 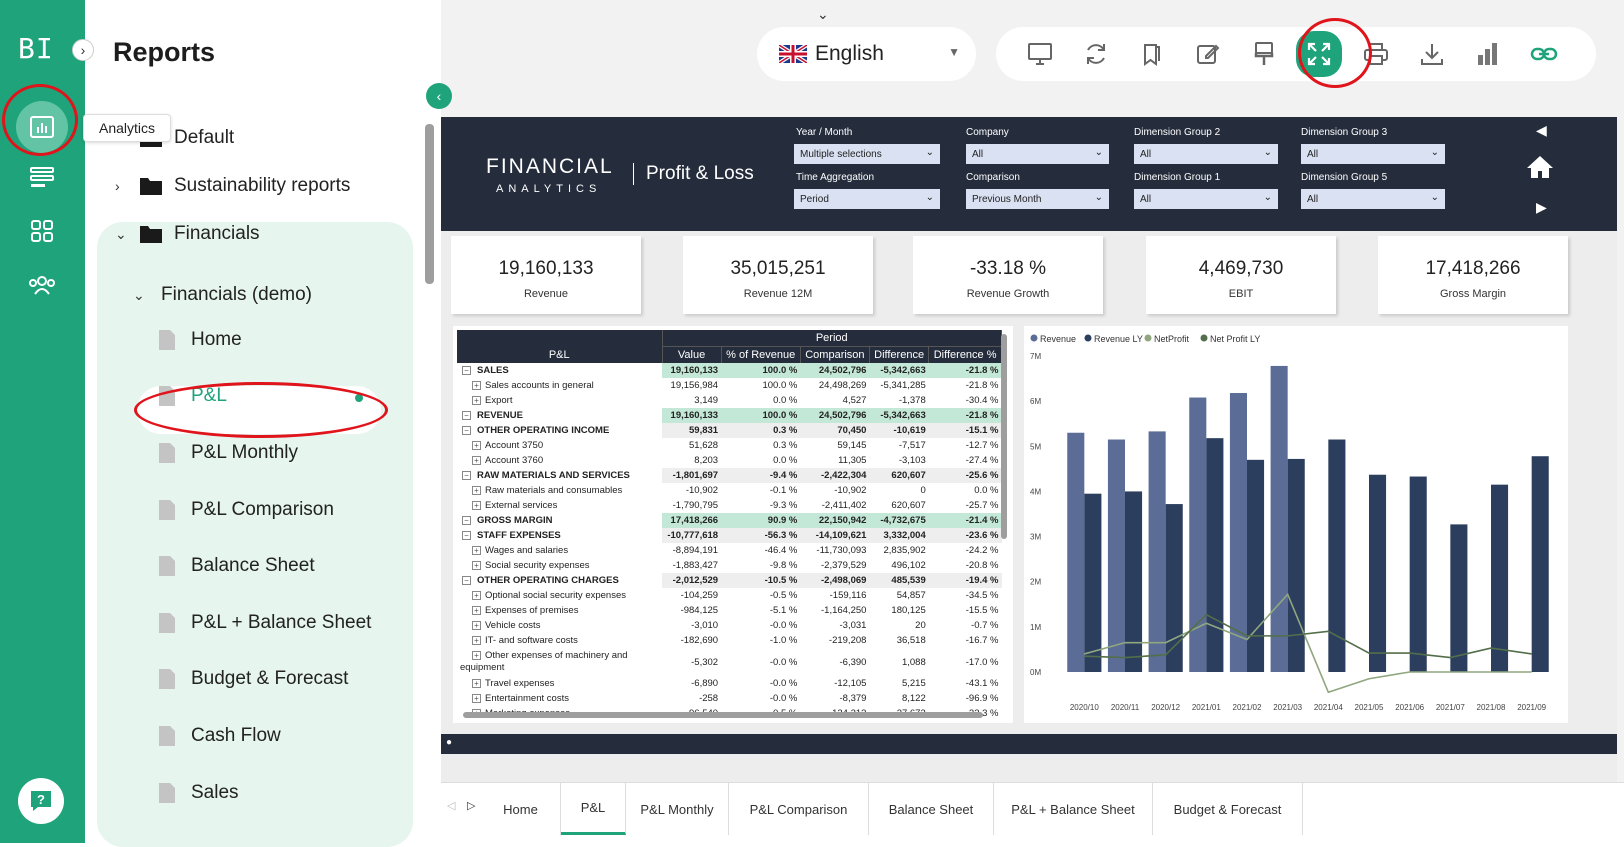 What do you see at coordinates (42, 127) in the screenshot?
I see `rail-analytics-button` at bounding box center [42, 127].